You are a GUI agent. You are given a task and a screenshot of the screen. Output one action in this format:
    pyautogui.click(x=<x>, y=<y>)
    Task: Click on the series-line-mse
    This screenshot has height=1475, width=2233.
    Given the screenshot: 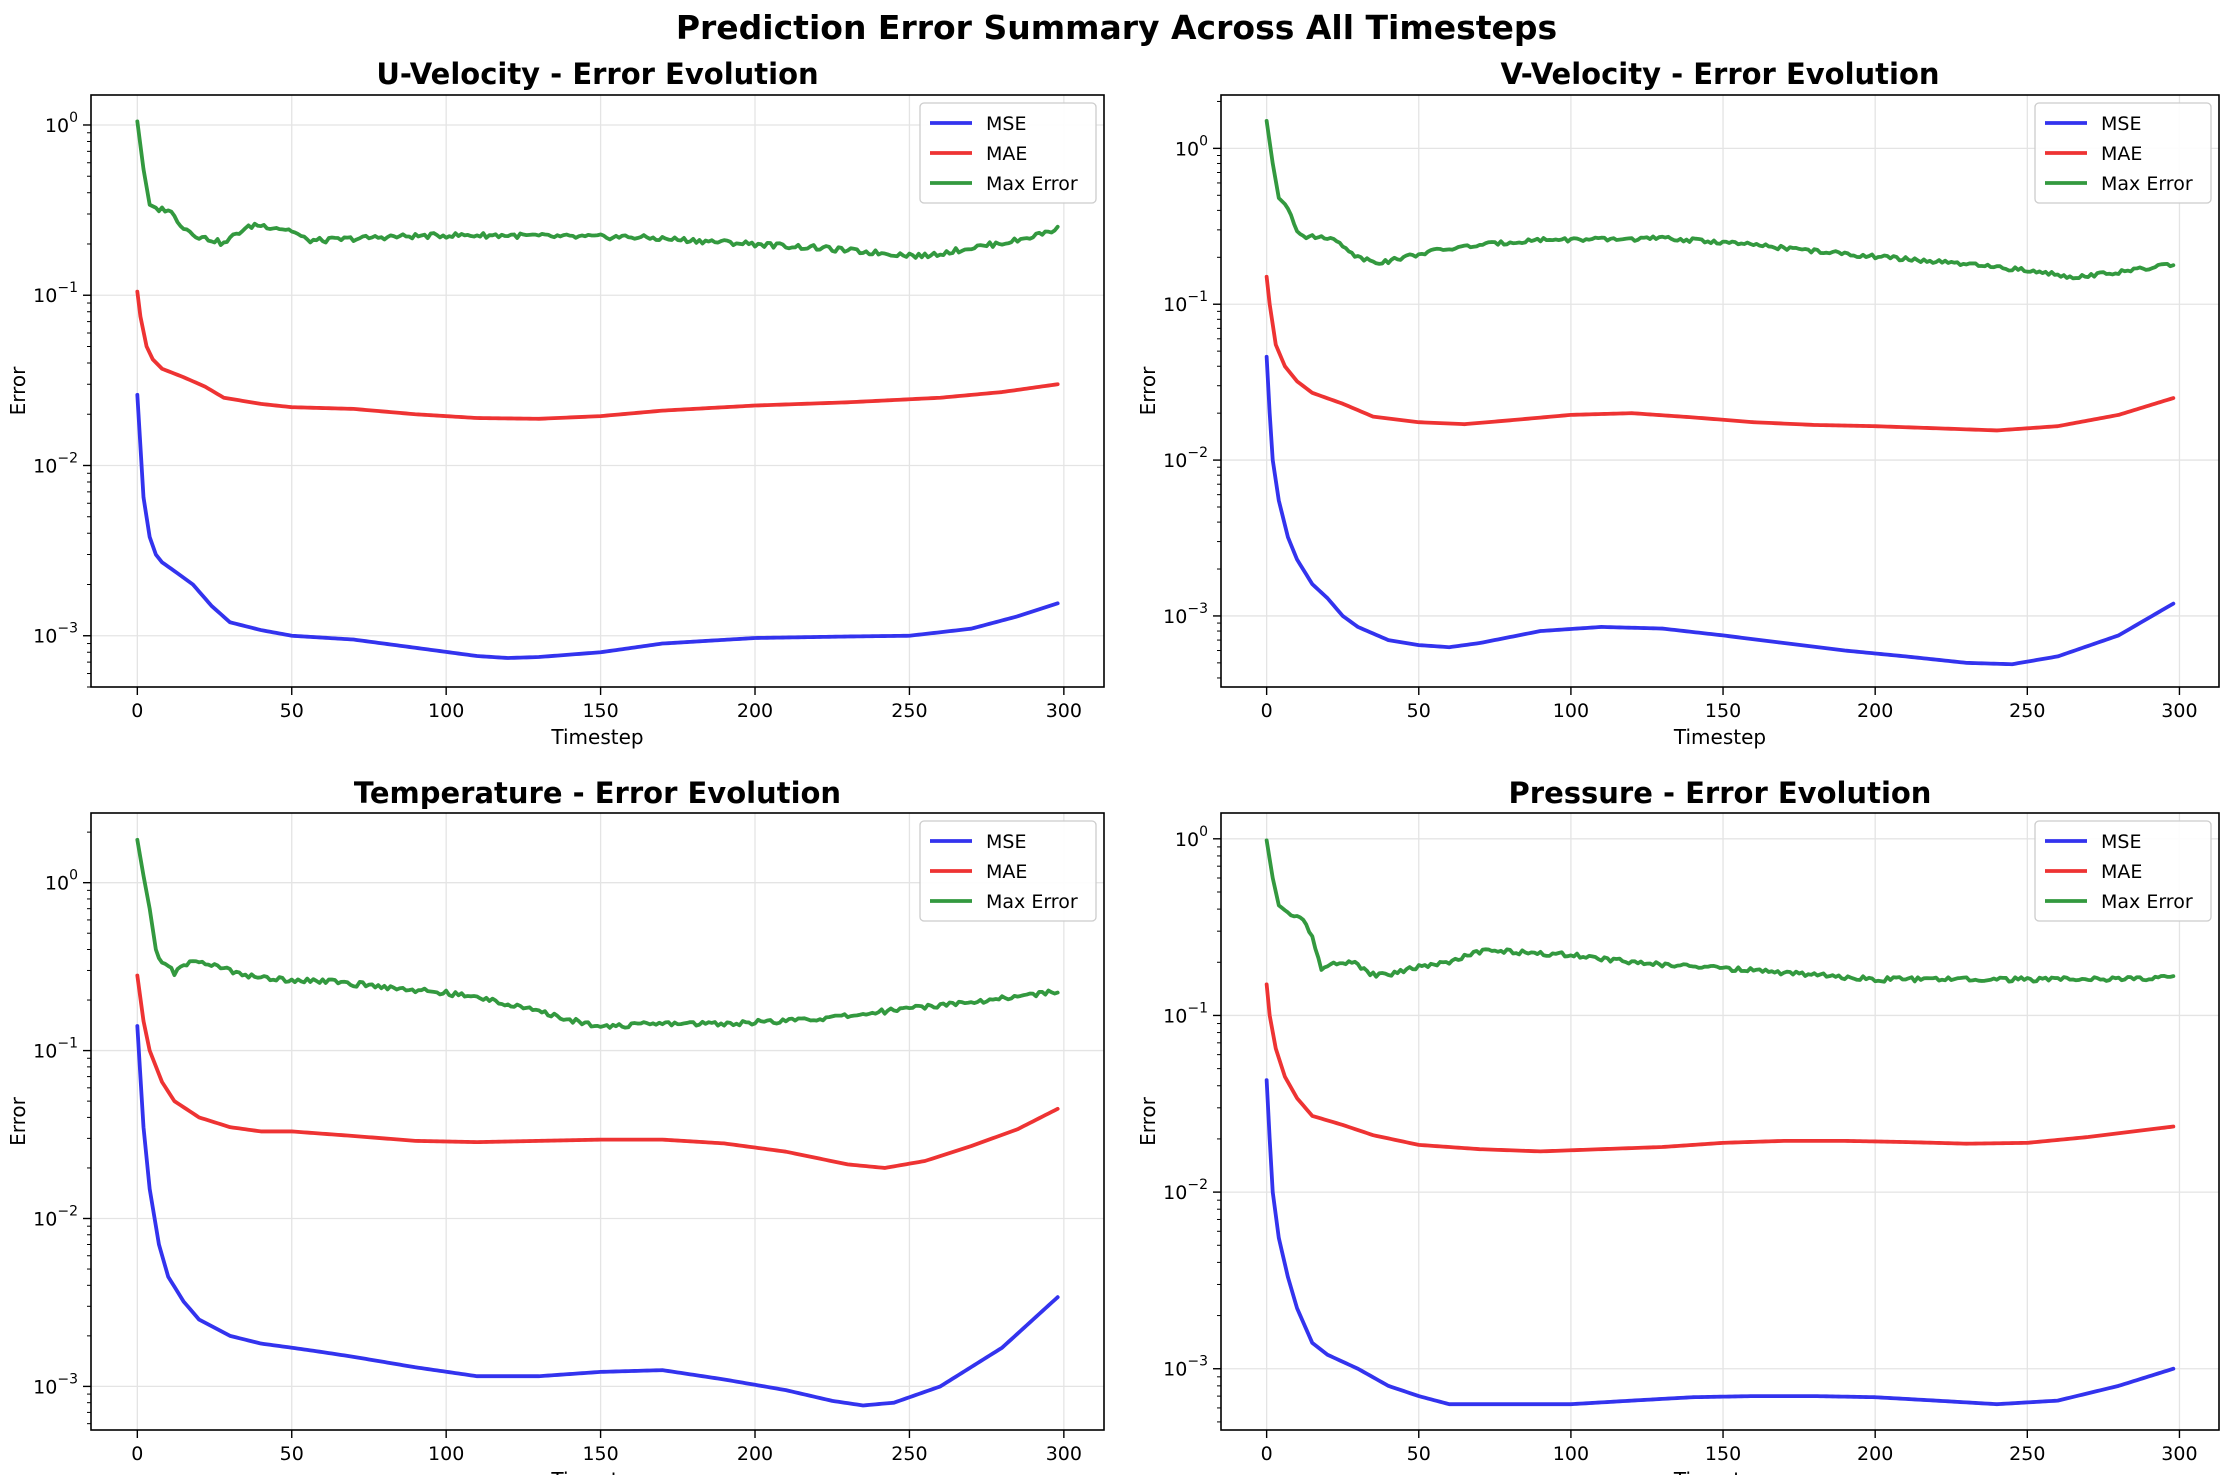 What is the action you would take?
    pyautogui.click(x=597, y=526)
    